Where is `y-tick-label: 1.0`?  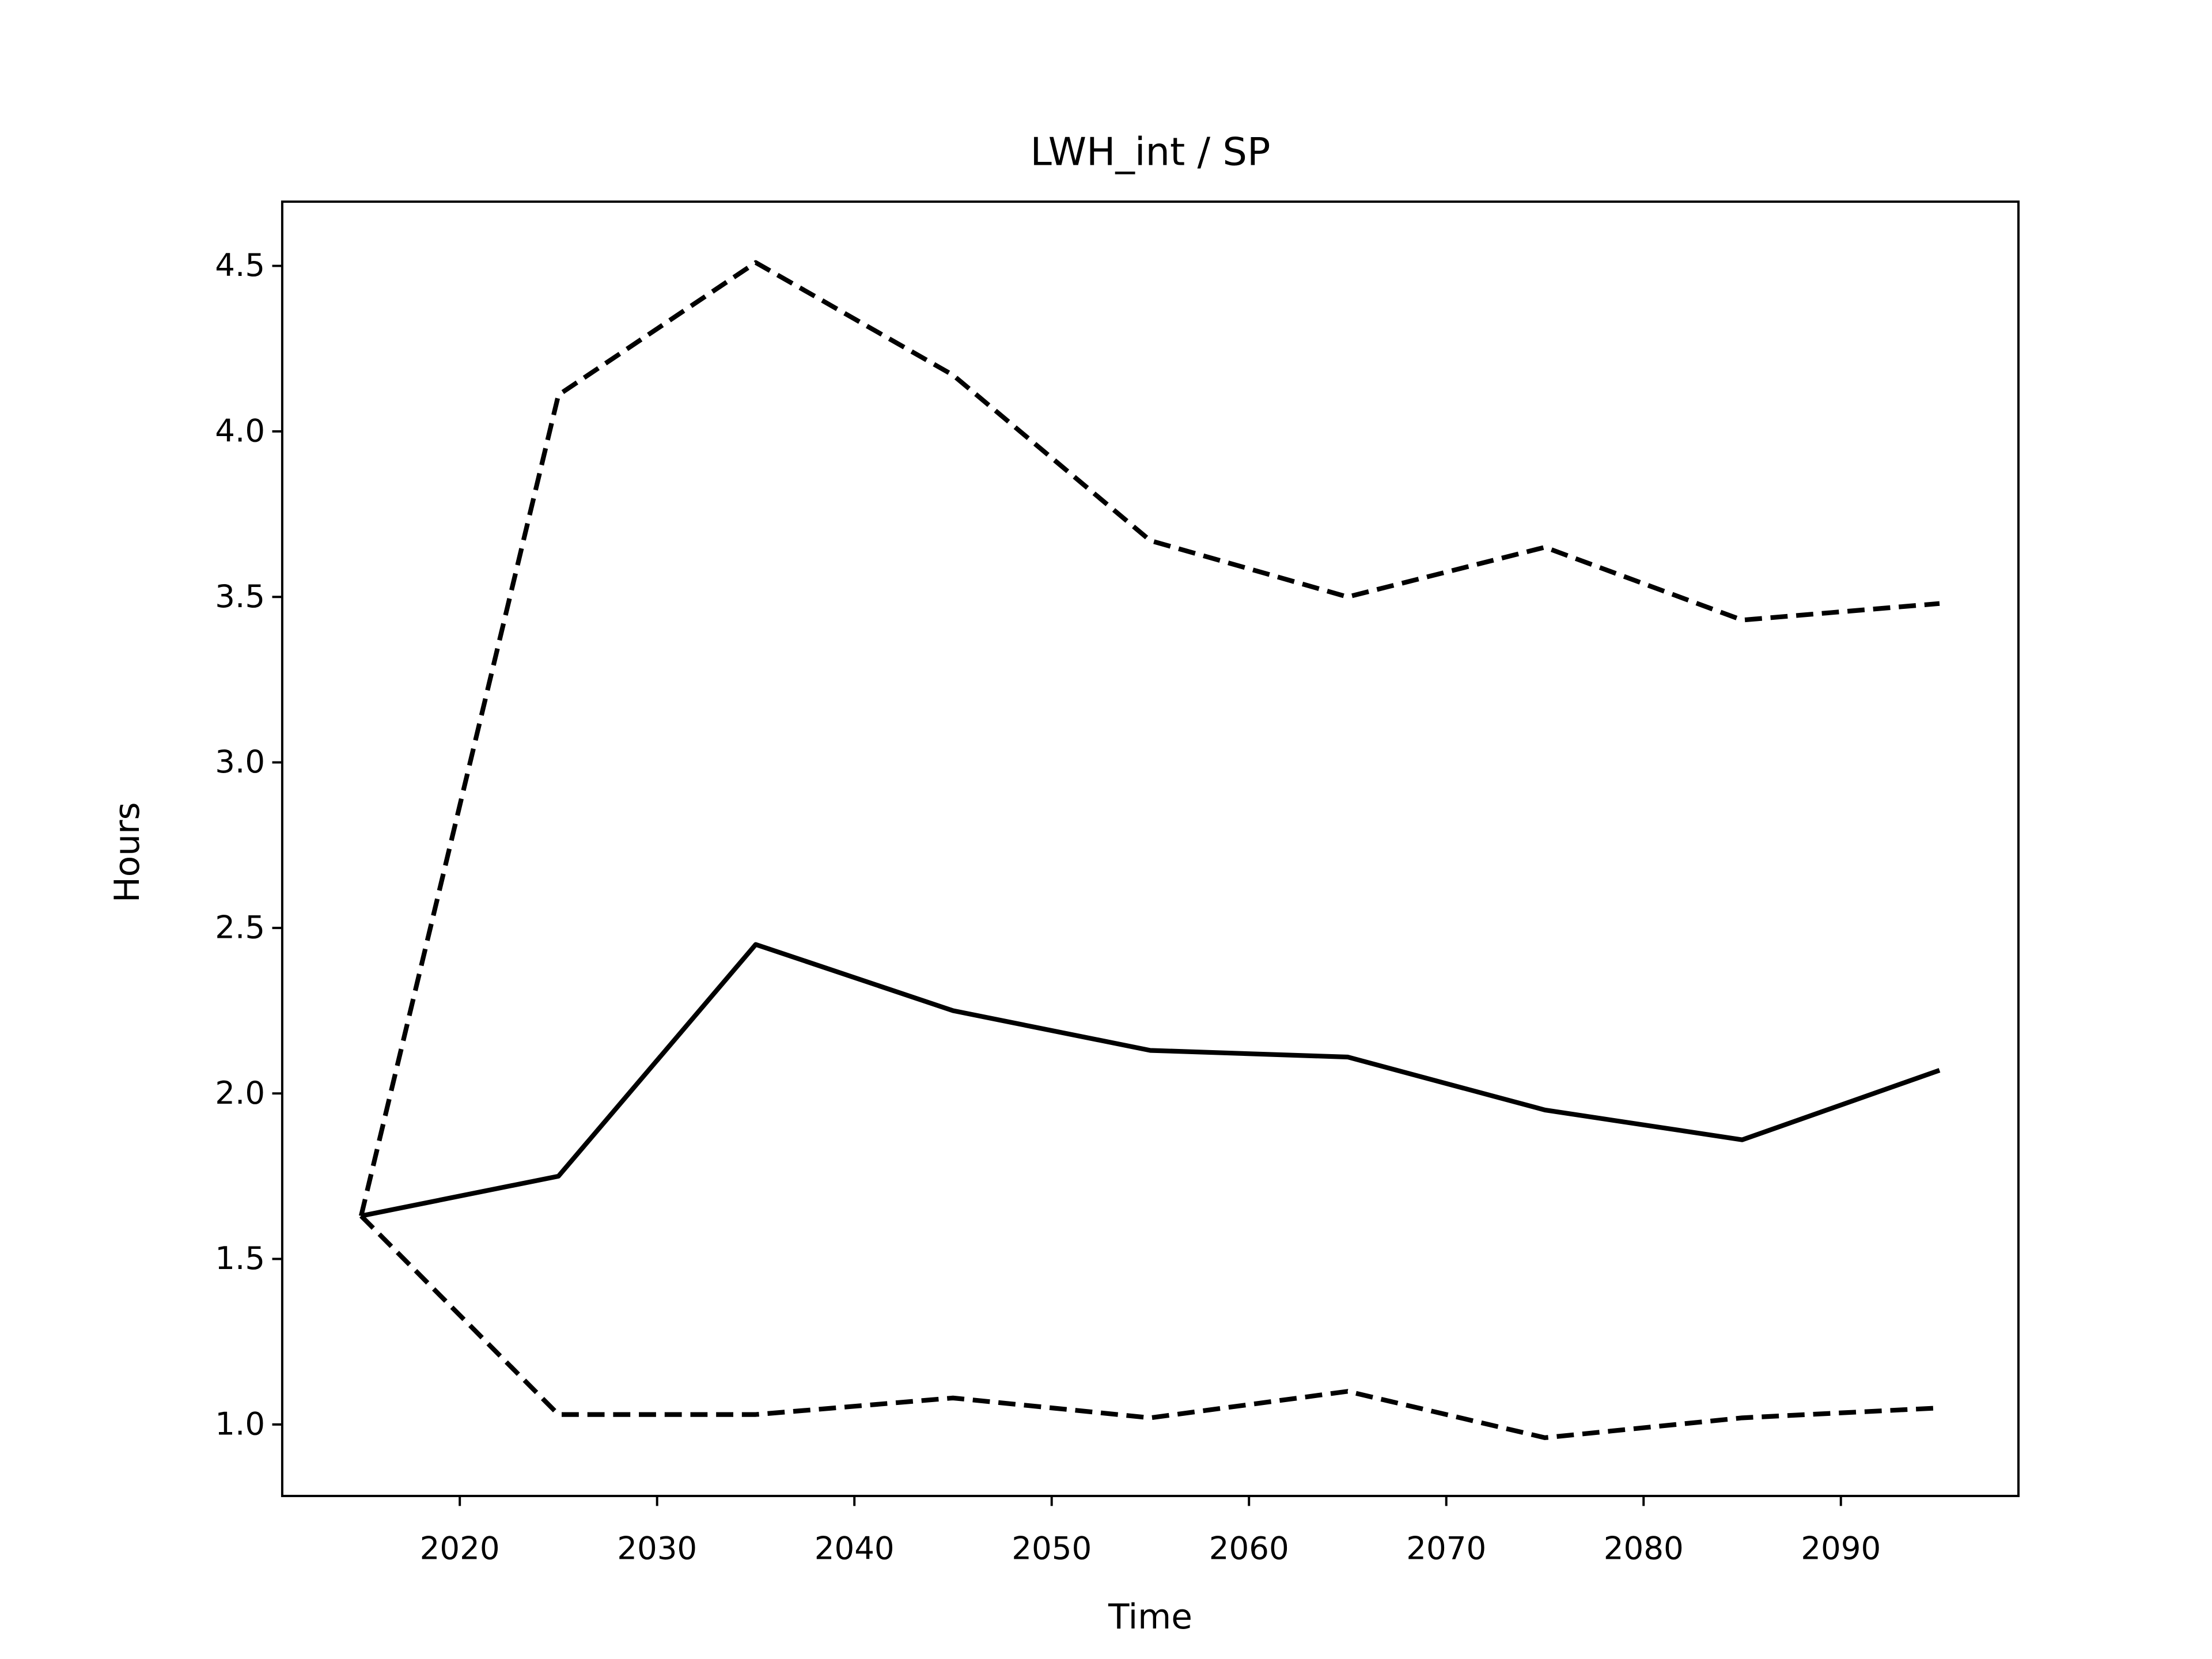 y-tick-label: 1.0 is located at coordinates (240, 1423).